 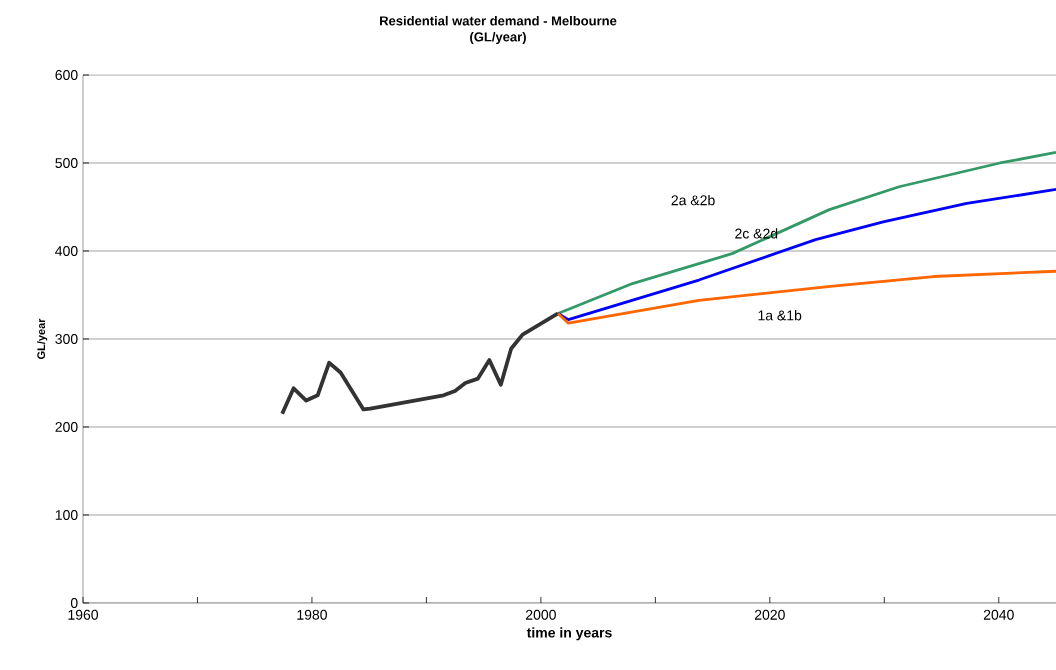 What do you see at coordinates (756, 233) in the screenshot?
I see `annotation: 2c &2d` at bounding box center [756, 233].